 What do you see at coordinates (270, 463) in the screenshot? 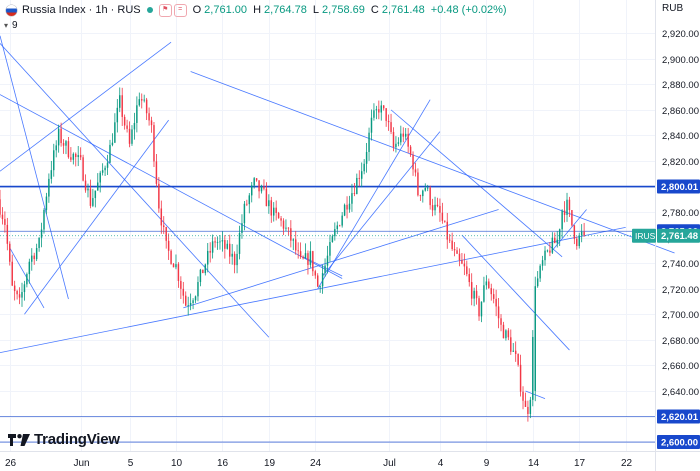
I see `time-tick-label: 19` at bounding box center [270, 463].